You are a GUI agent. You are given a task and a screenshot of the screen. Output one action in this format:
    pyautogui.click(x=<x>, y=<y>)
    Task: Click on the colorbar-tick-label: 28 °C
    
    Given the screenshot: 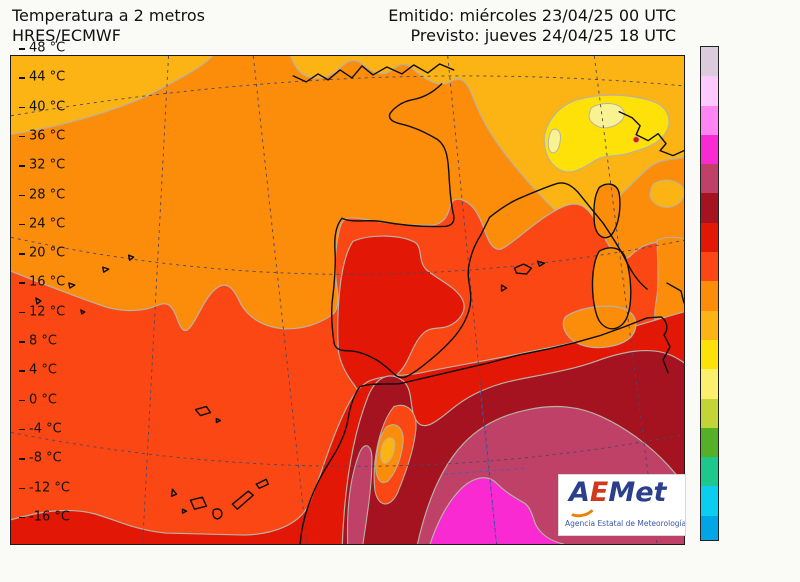 What is the action you would take?
    pyautogui.click(x=47, y=194)
    